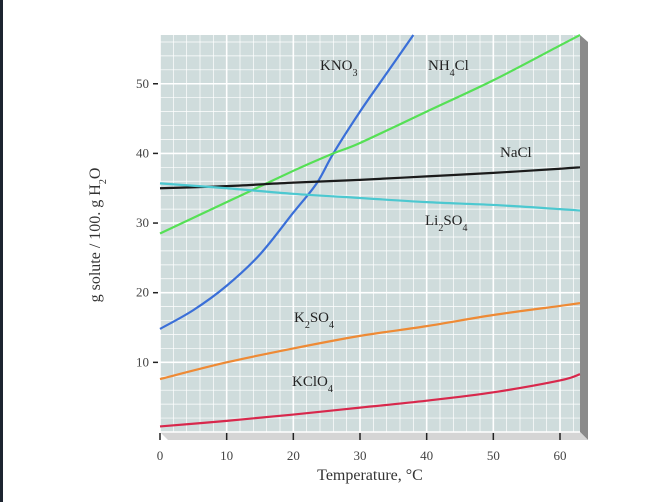 Image resolution: width=668 pixels, height=502 pixels. Describe the element at coordinates (98, 235) in the screenshot. I see `y-axis-title: g solute / 100. g H2O` at that location.